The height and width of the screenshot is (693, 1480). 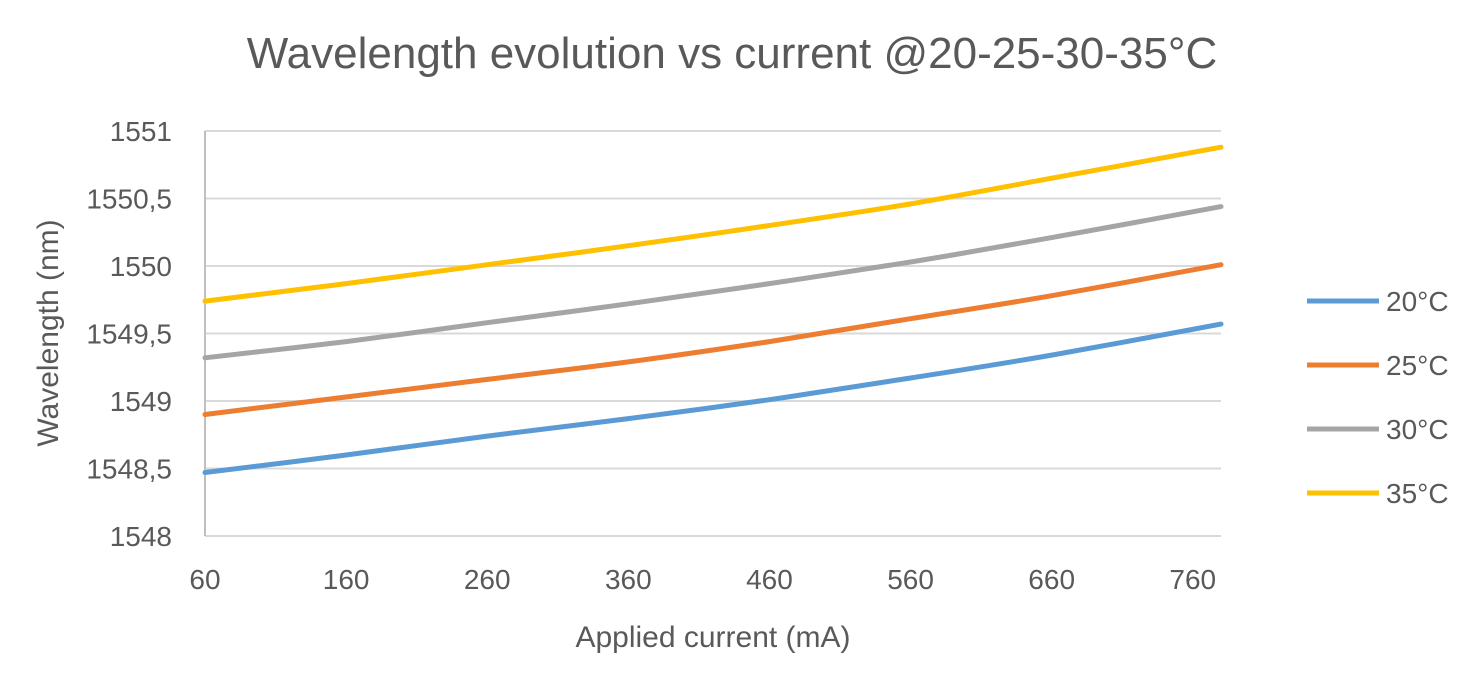 What do you see at coordinates (487, 579) in the screenshot?
I see `x-tick-label: 260` at bounding box center [487, 579].